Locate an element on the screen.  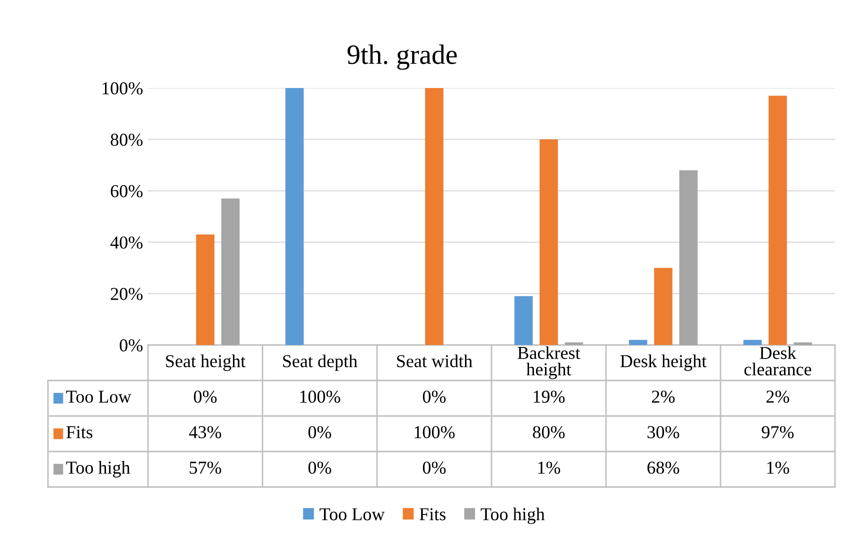
y-tick-label: 20% is located at coordinates (126, 294).